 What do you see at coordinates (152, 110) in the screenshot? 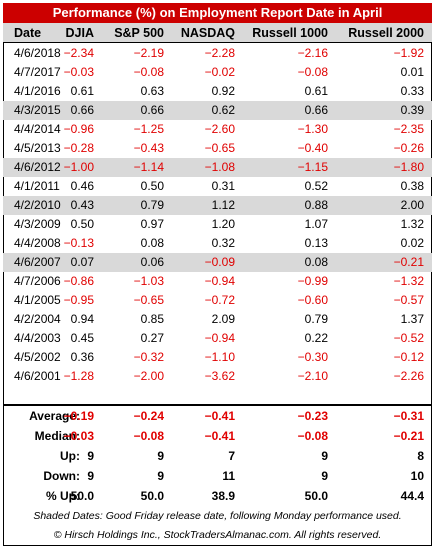
I see `sp500-cell: 0.66` at bounding box center [152, 110].